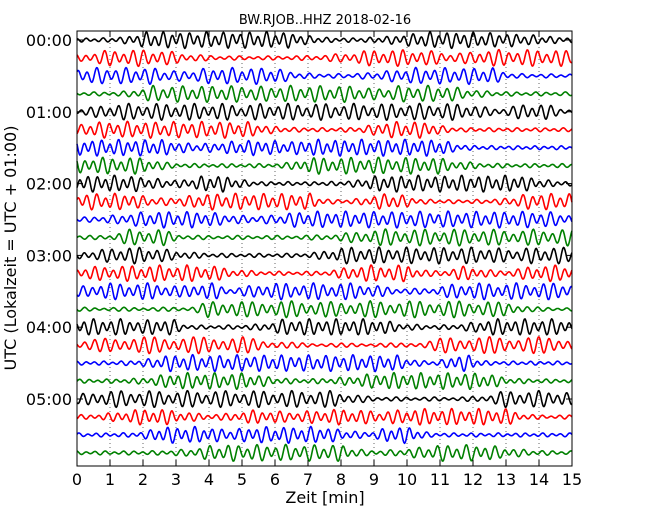  What do you see at coordinates (539, 479) in the screenshot?
I see `x-tick-label: 14` at bounding box center [539, 479].